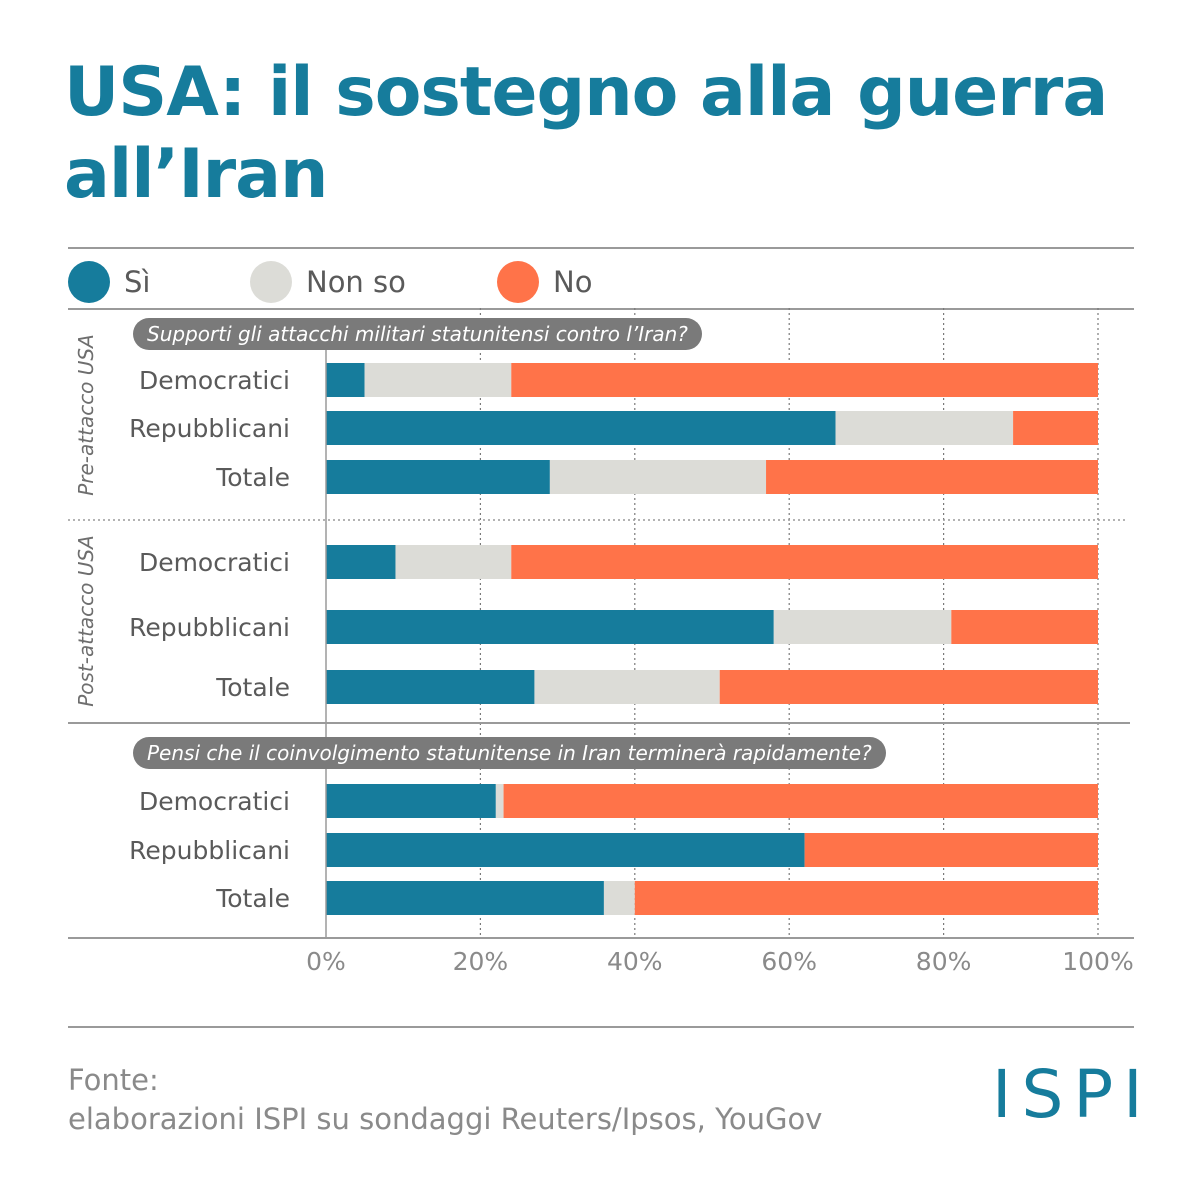 The width and height of the screenshot is (1200, 1200). Describe the element at coordinates (214, 380) in the screenshot. I see `category-label-g1-democratici: Democratici` at that location.